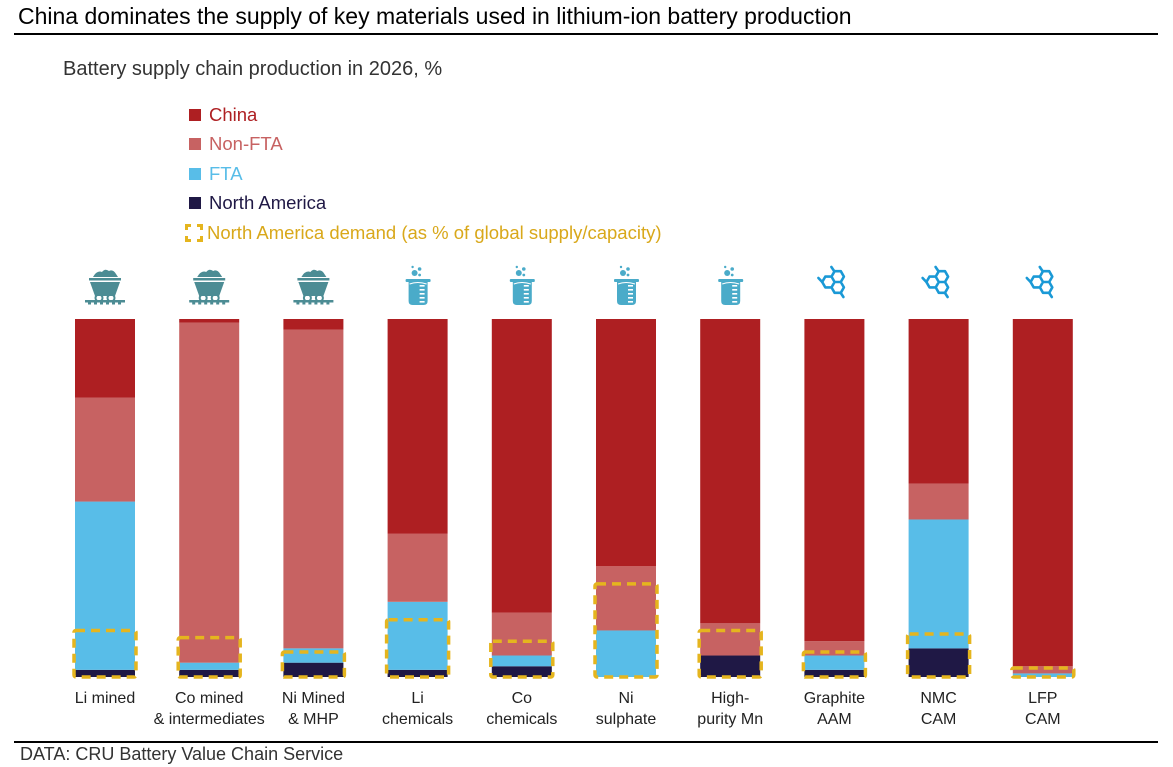 This screenshot has width=1173, height=767. I want to click on bar-group-li-chemicals, so click(417, 499).